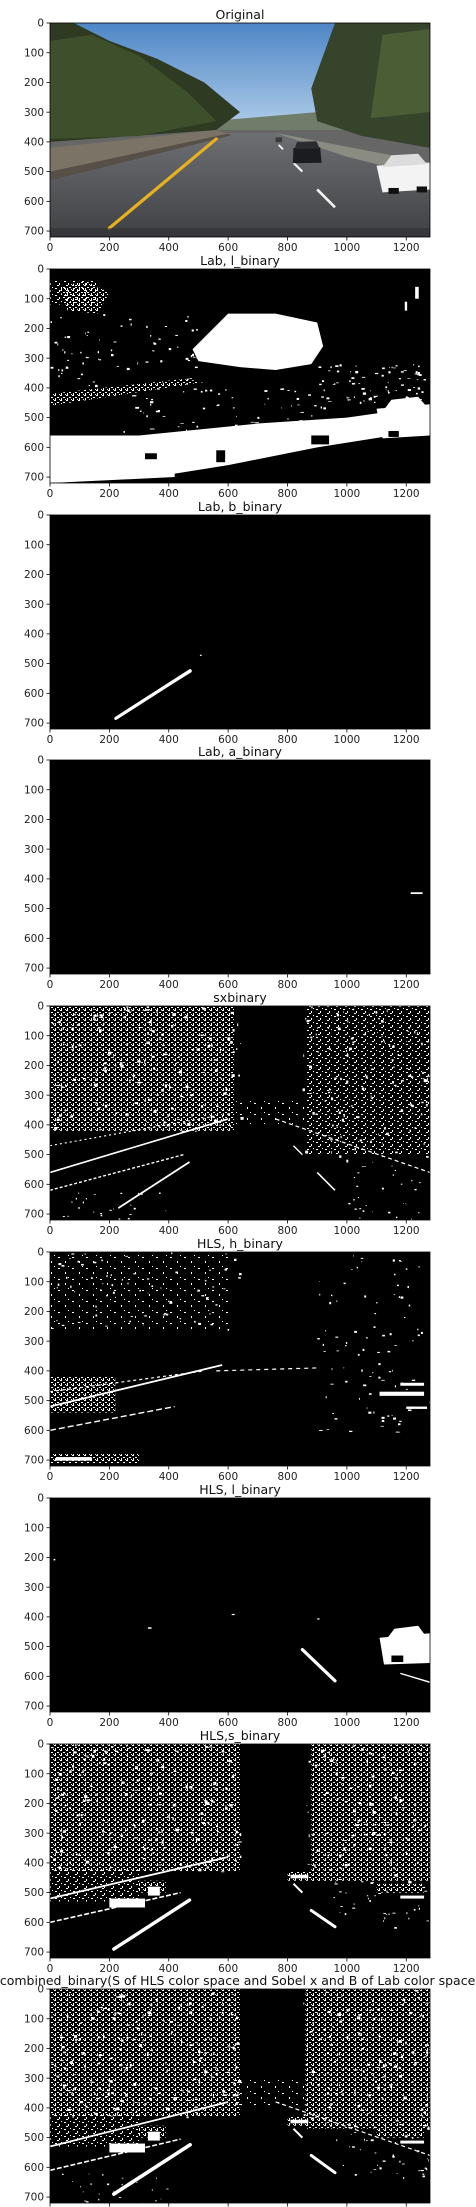  I want to click on panel-title: HLS, l_binary, so click(240, 1489).